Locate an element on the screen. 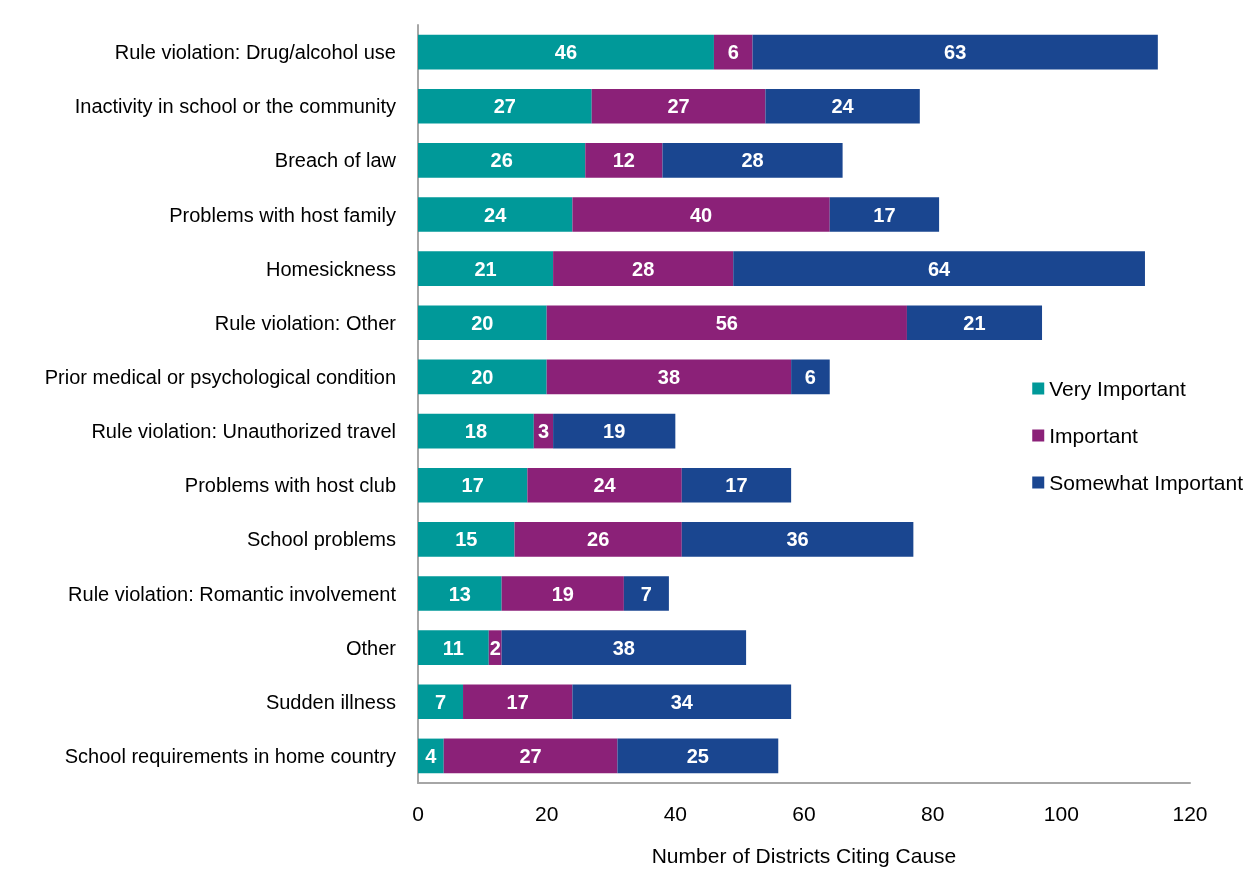 The height and width of the screenshot is (871, 1256). data-label: 3 is located at coordinates (543, 431).